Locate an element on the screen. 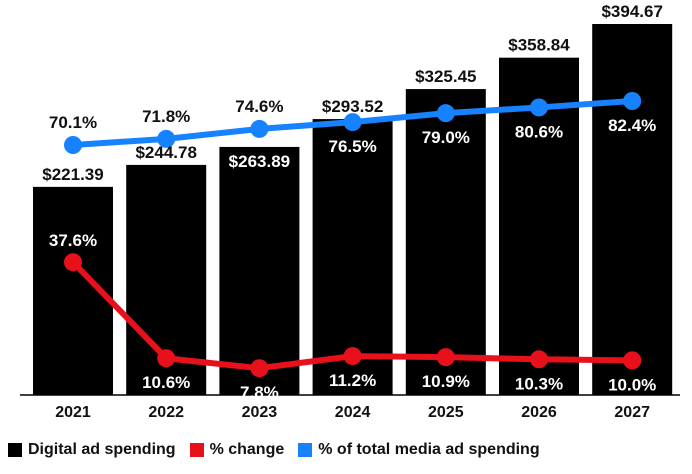  percent-change-label: 10.9% is located at coordinates (446, 381).